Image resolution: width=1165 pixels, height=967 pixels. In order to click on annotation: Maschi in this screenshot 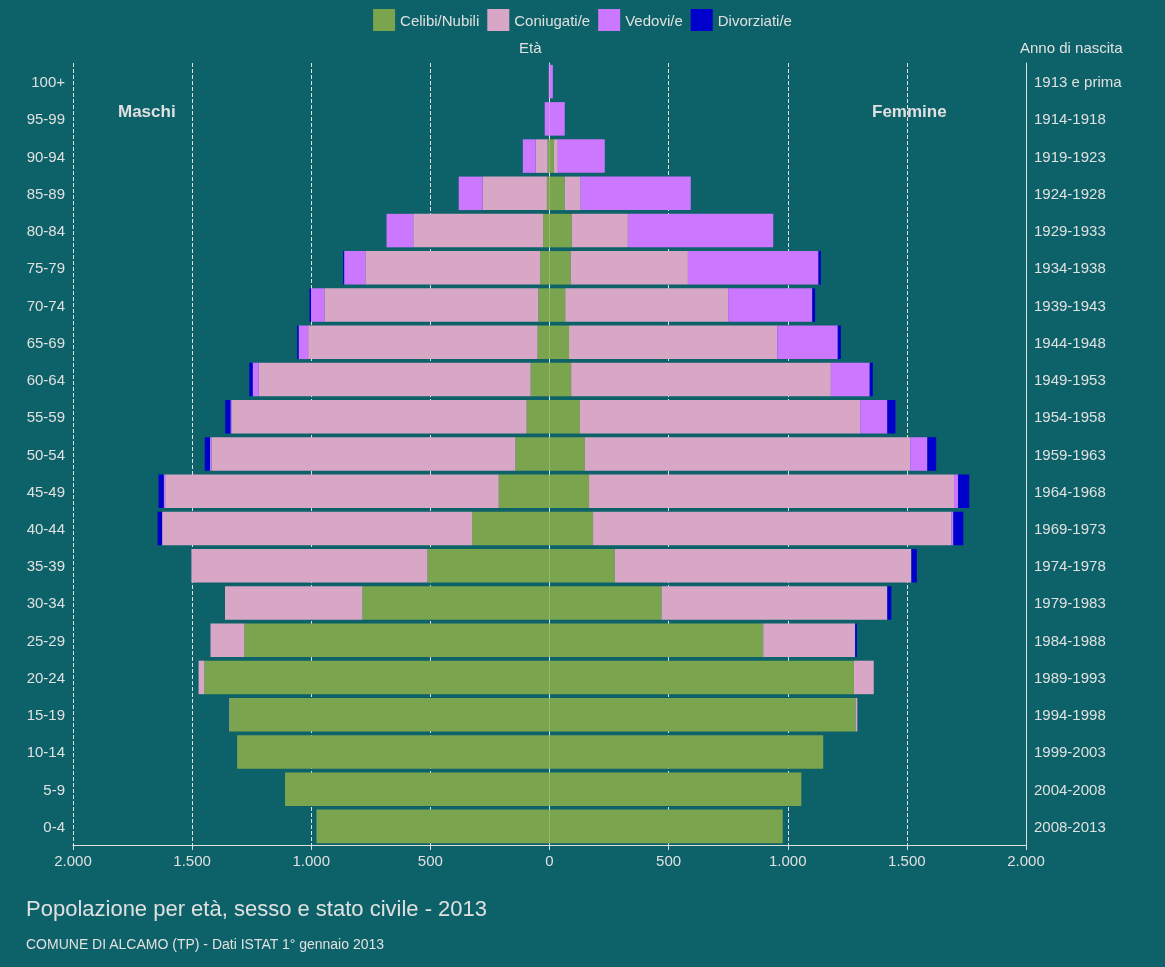, I will do `click(147, 111)`.